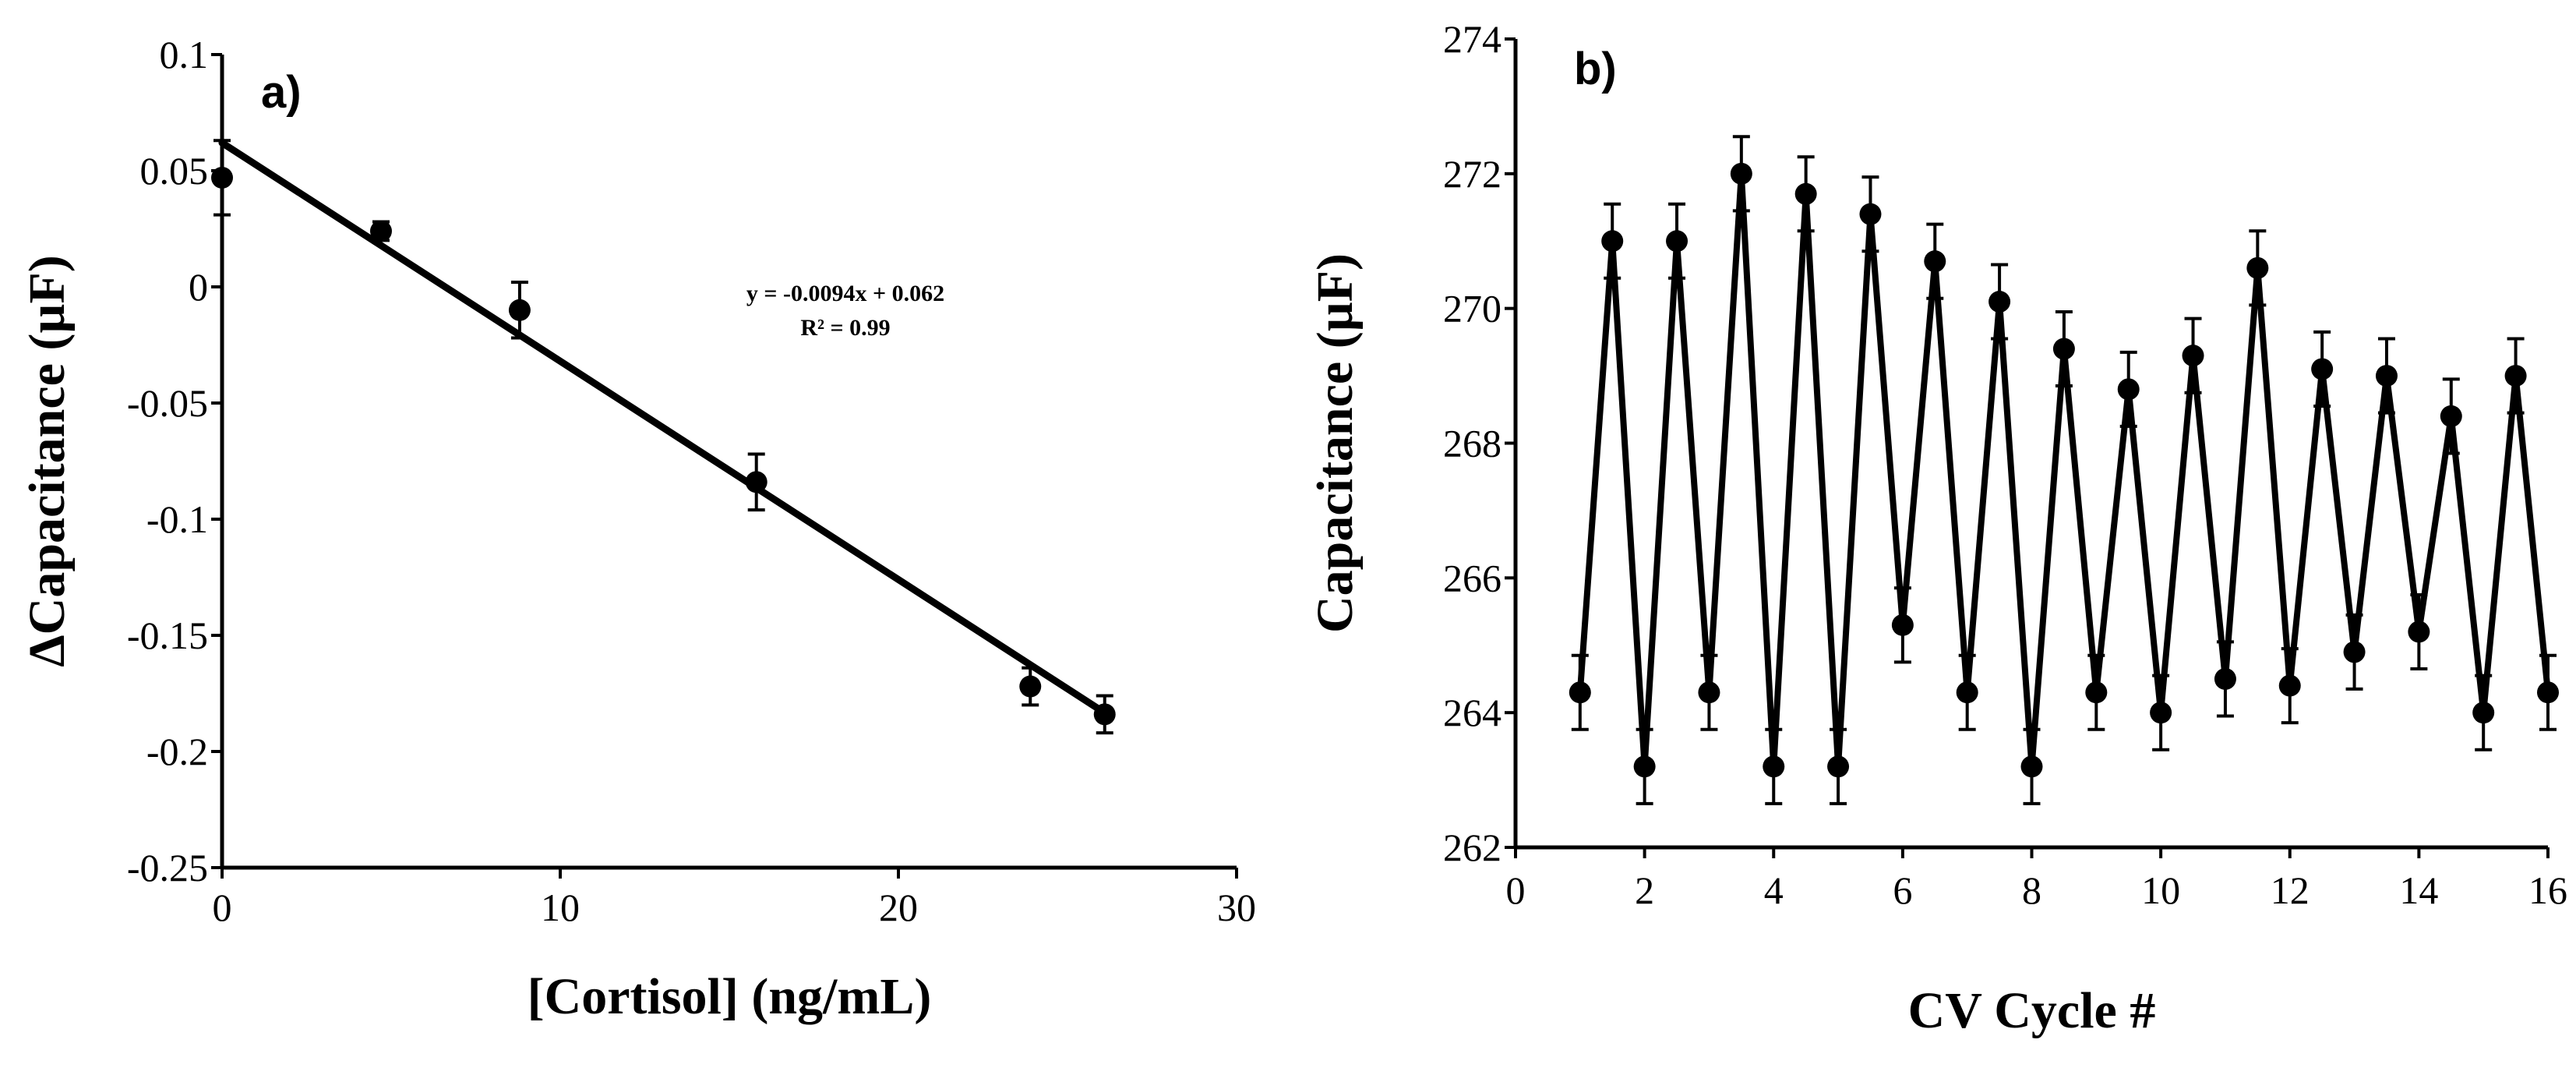 This screenshot has width=2576, height=1075. Describe the element at coordinates (167, 635) in the screenshot. I see `y-tick-label: -0.15` at that location.